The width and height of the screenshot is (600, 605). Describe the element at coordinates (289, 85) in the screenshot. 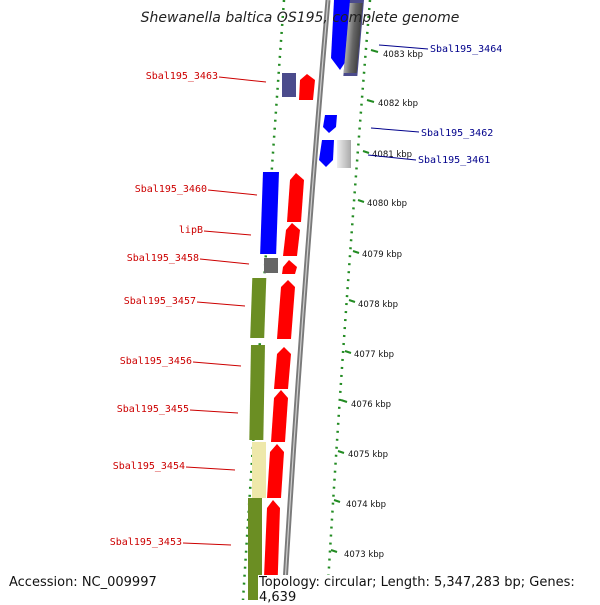

I see `gene-3463-cog` at that location.